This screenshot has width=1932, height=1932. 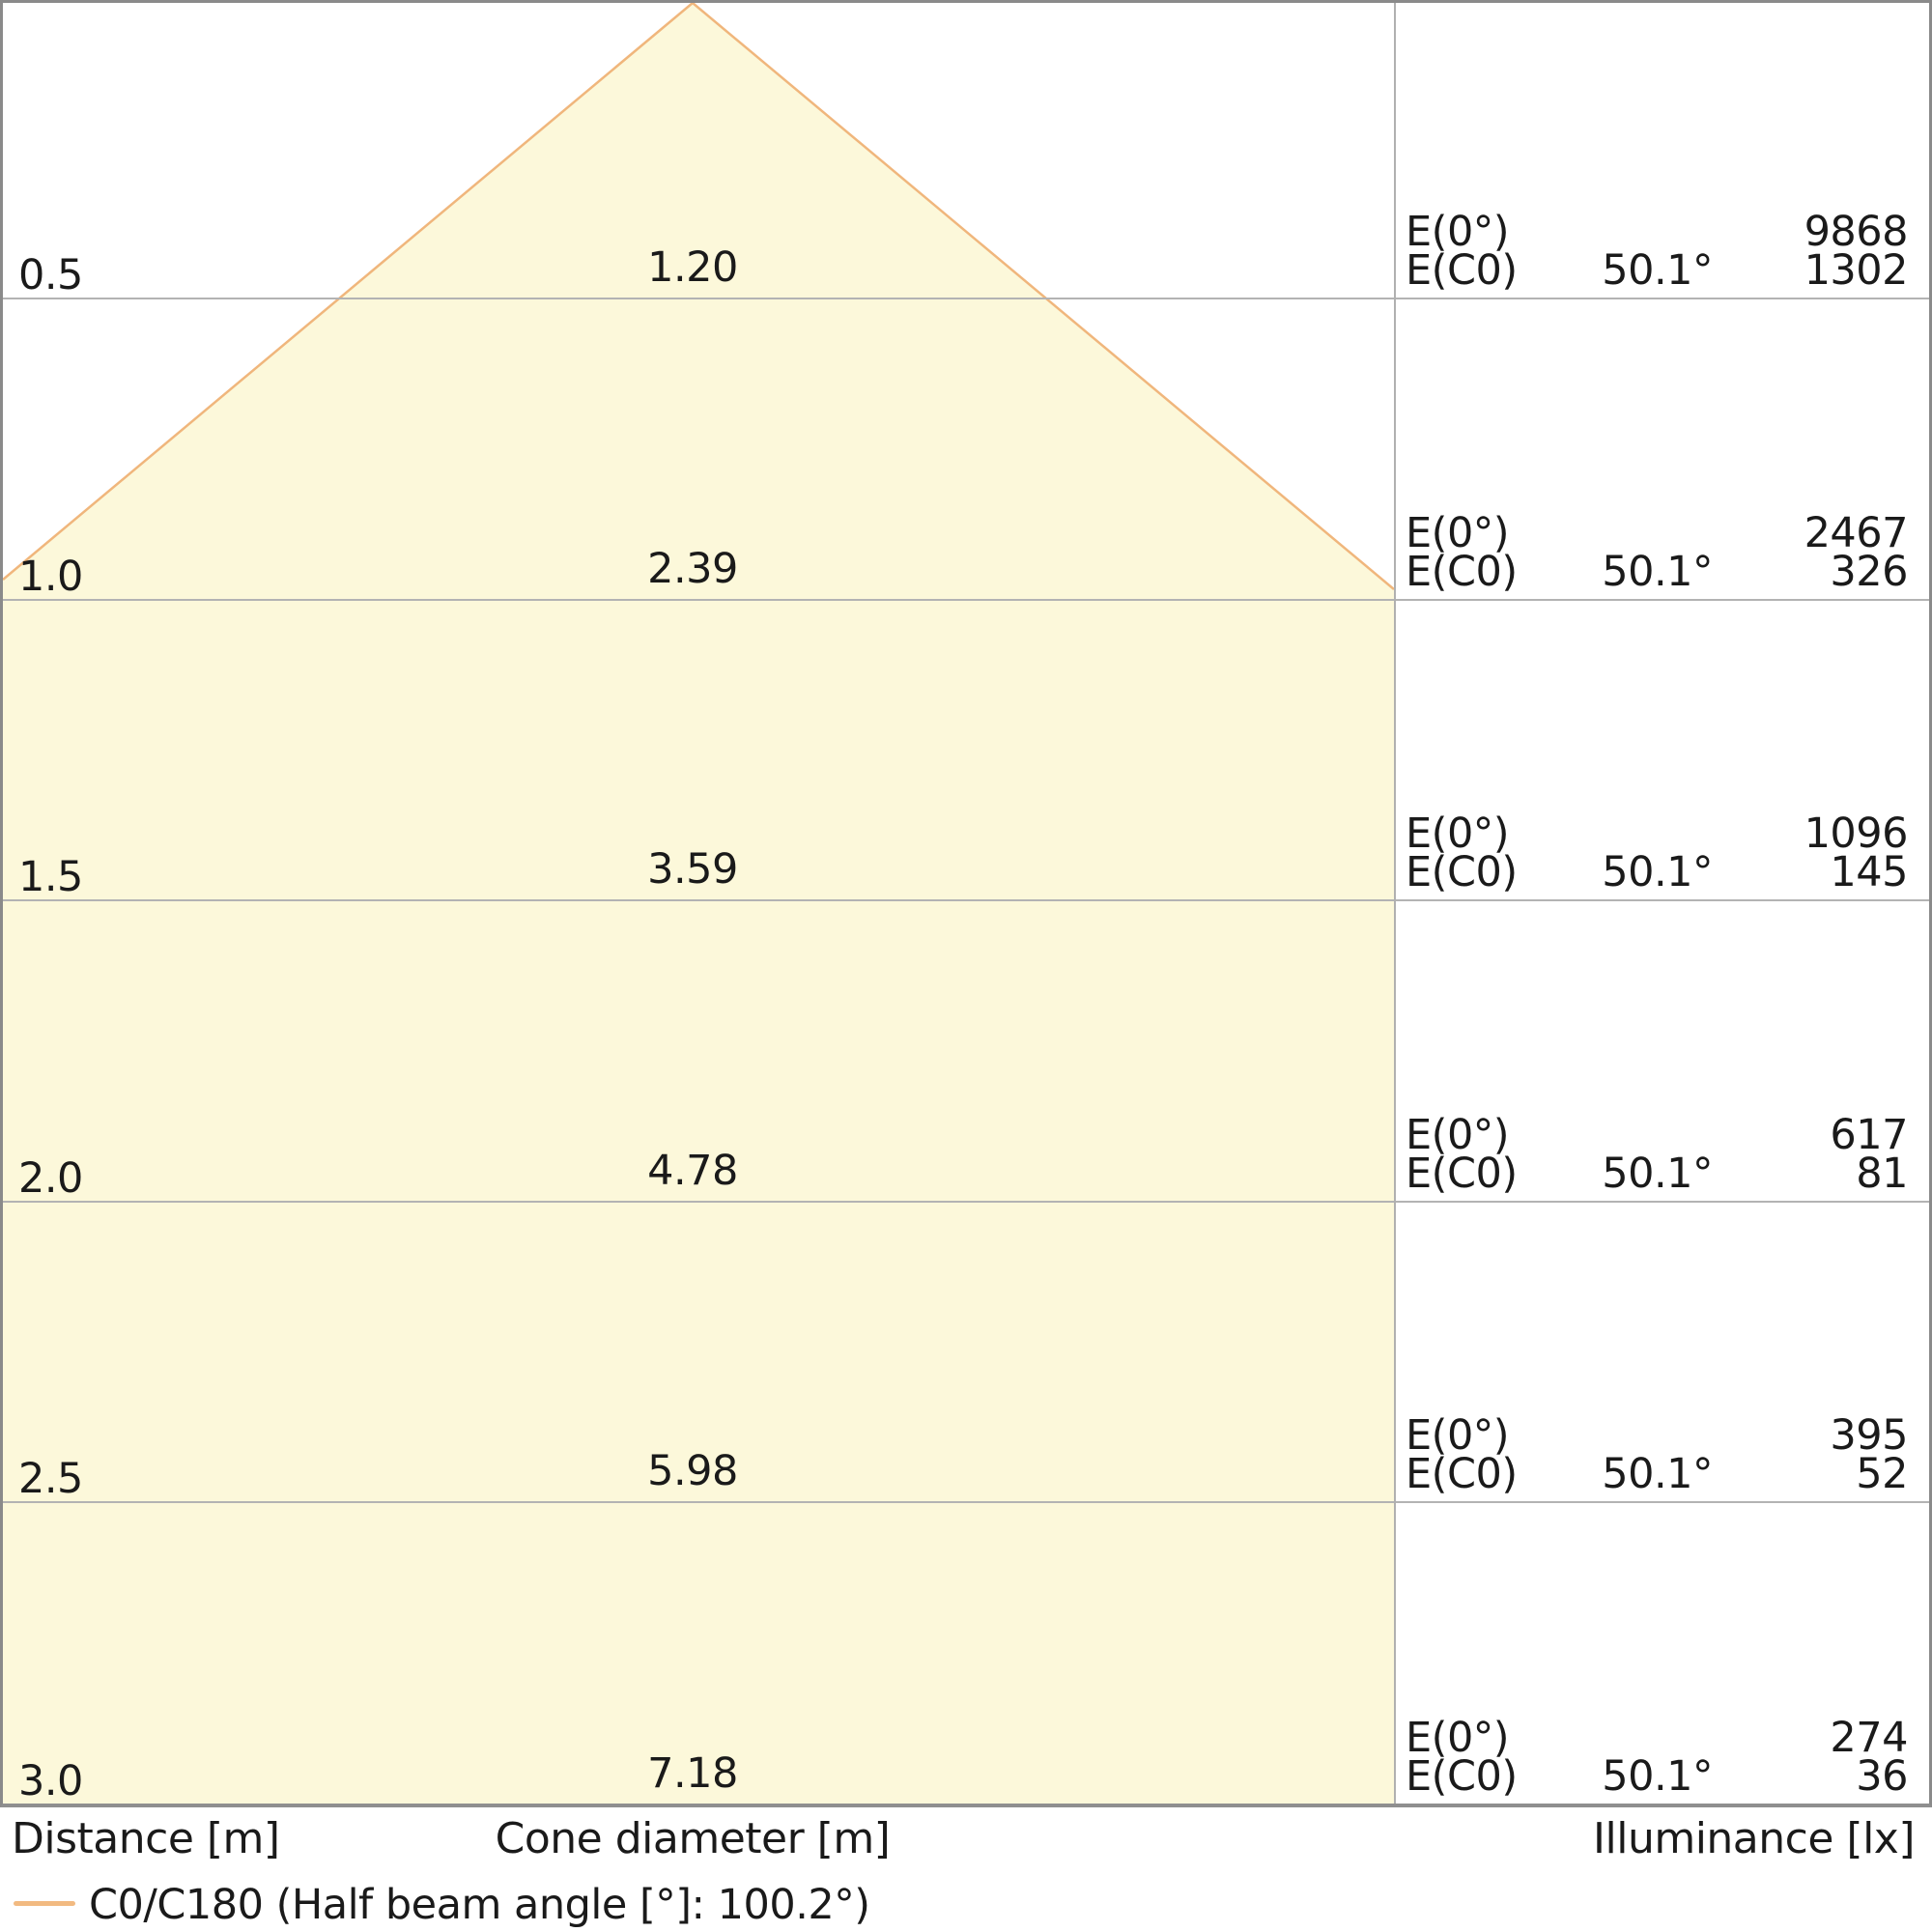 I want to click on e0-value: 2467, so click(x=1856, y=533).